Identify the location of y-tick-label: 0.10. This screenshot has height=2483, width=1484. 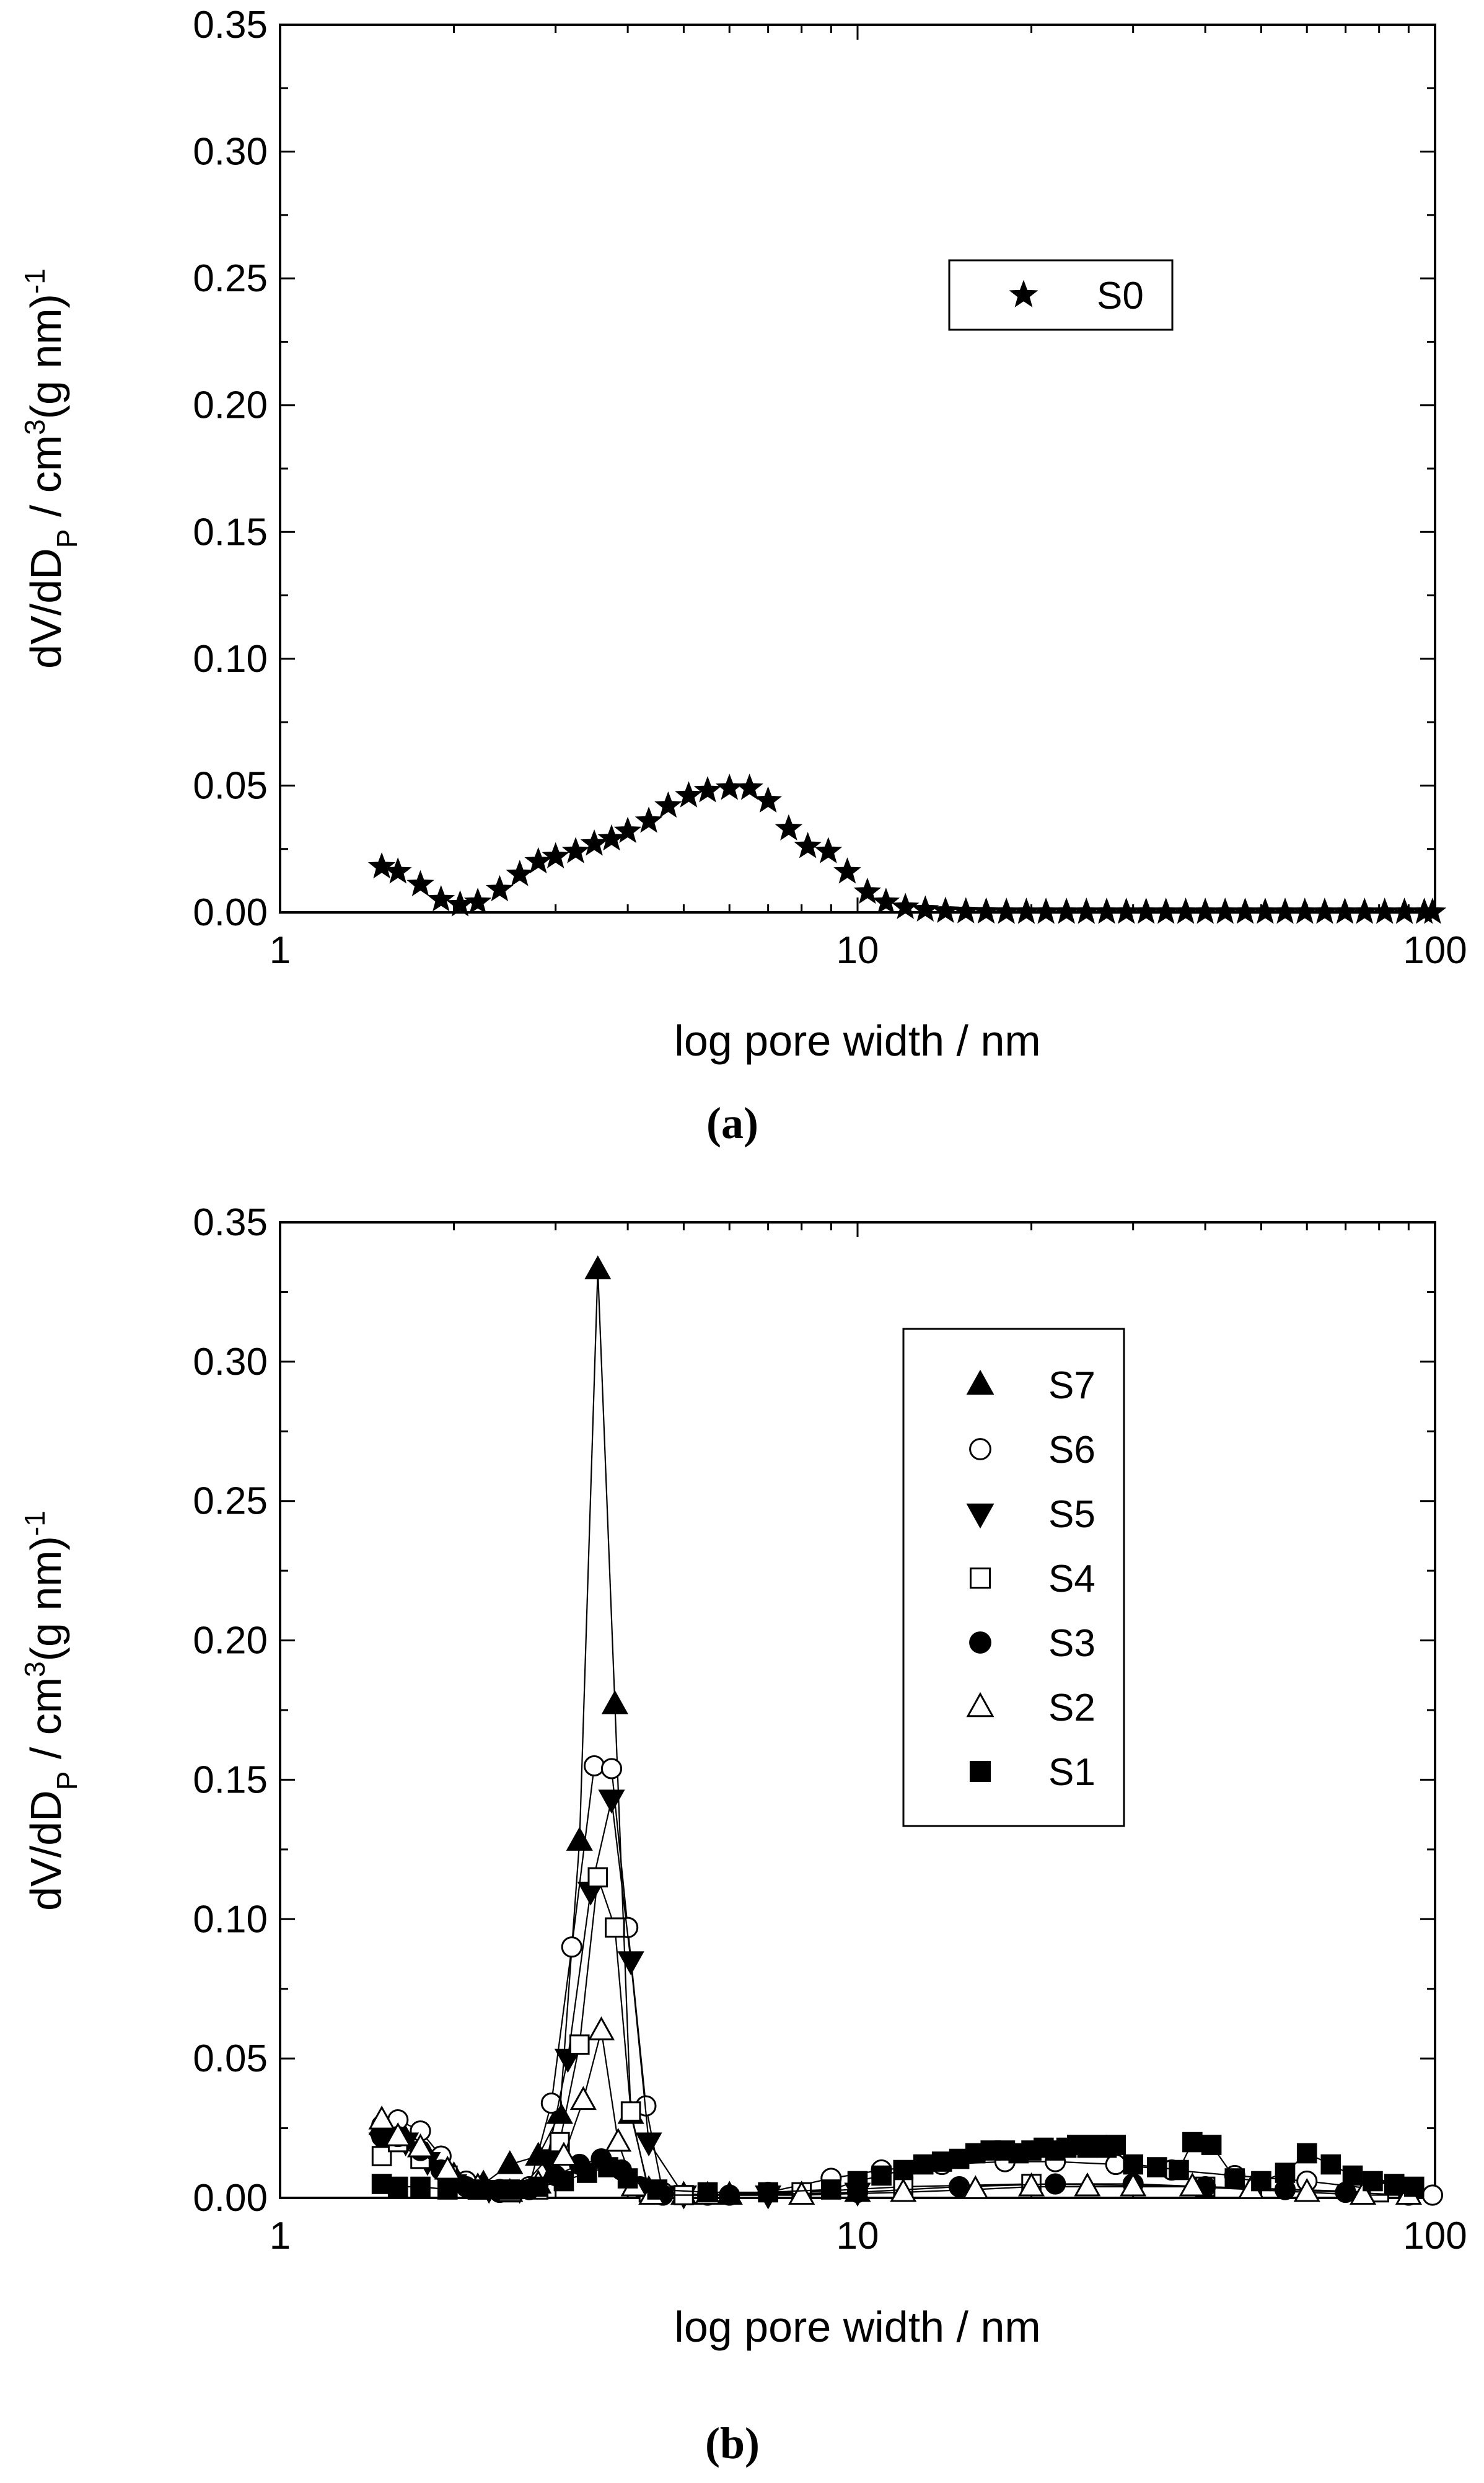
(231, 659).